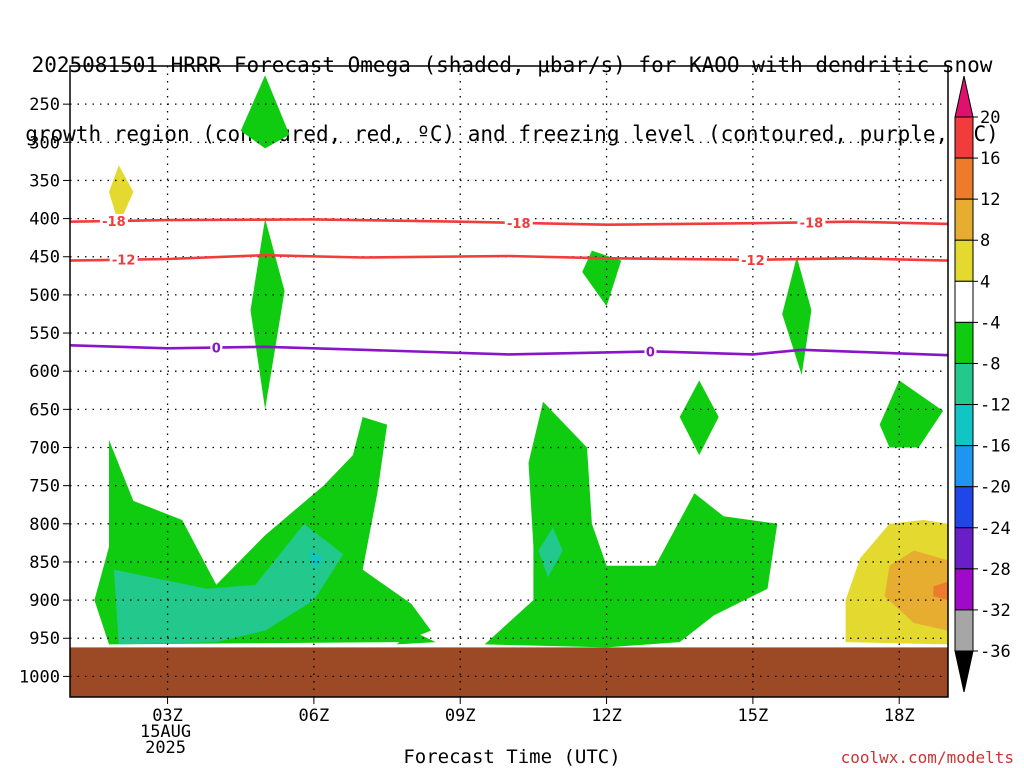  What do you see at coordinates (982, 384) in the screenshot?
I see `colorbar: 20 16 12 8 4 -4 -8 -12 -16 -20 -24 -28 -32 -36` at bounding box center [982, 384].